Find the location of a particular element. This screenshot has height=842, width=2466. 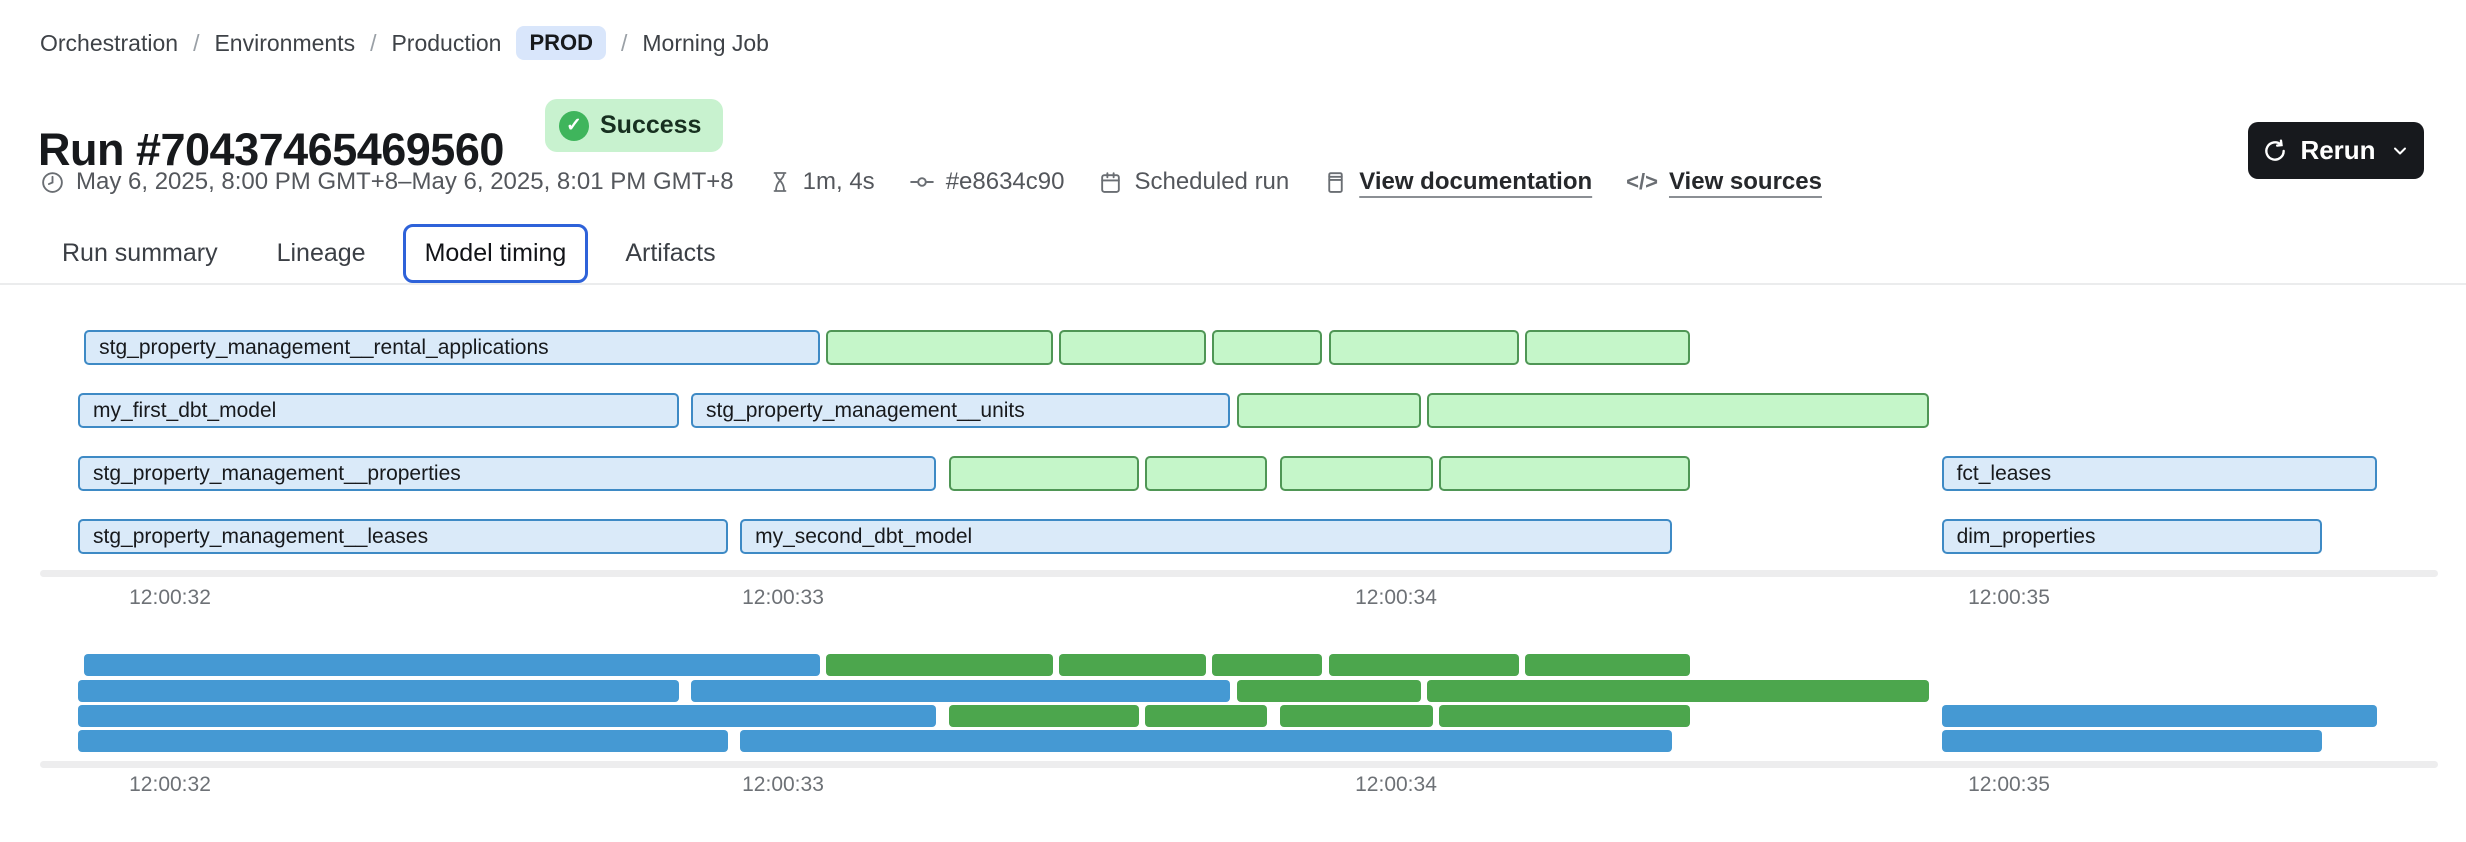

overview-bar-my_first_dbt_model is located at coordinates (378, 691).